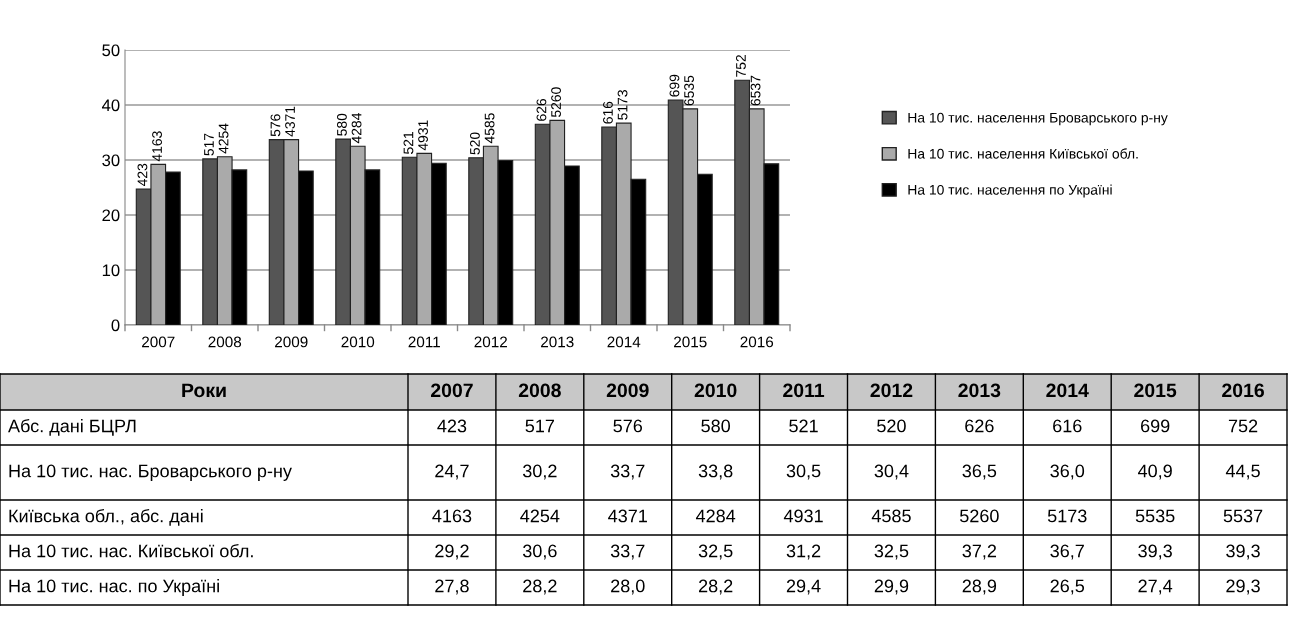 The height and width of the screenshot is (637, 1289). I want to click on annotation: 423, so click(142, 175).